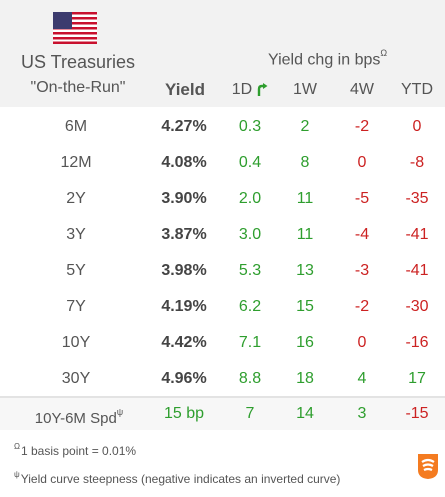 This screenshot has height=497, width=445. I want to click on omega-superscript: Ω, so click(384, 53).